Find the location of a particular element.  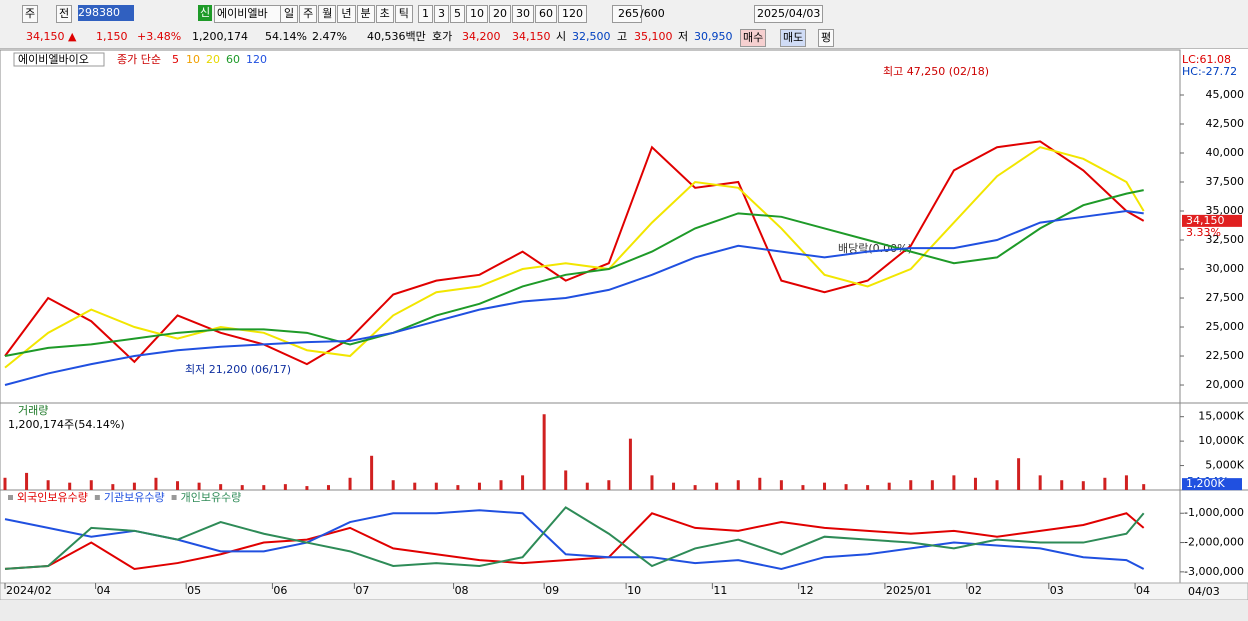

interval-buttons: 1 3 5 10 20 30 60 120 is located at coordinates (503, 14).